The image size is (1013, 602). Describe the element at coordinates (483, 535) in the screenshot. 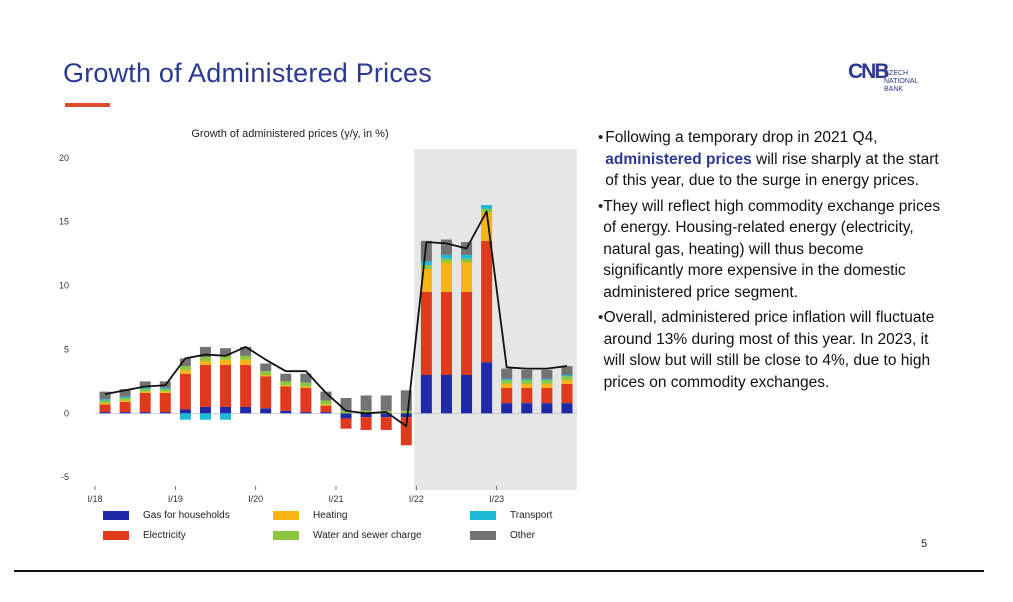

I see `legend-swatch-other` at that location.